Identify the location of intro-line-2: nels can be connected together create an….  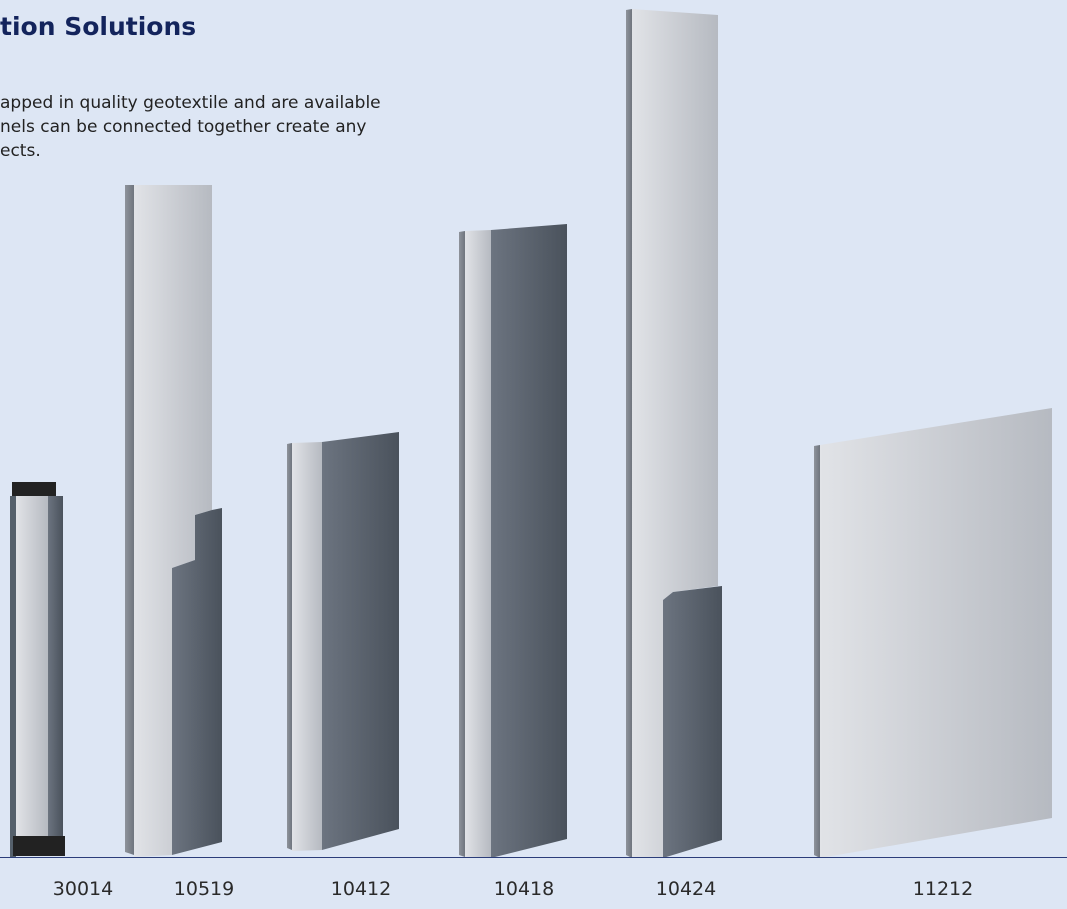
(183, 127).